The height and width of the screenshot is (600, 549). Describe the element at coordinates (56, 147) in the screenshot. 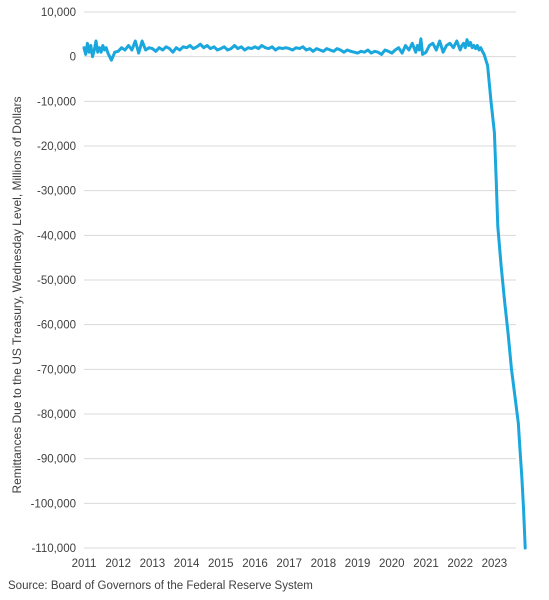

I see `y-tick-label: -20,000` at that location.